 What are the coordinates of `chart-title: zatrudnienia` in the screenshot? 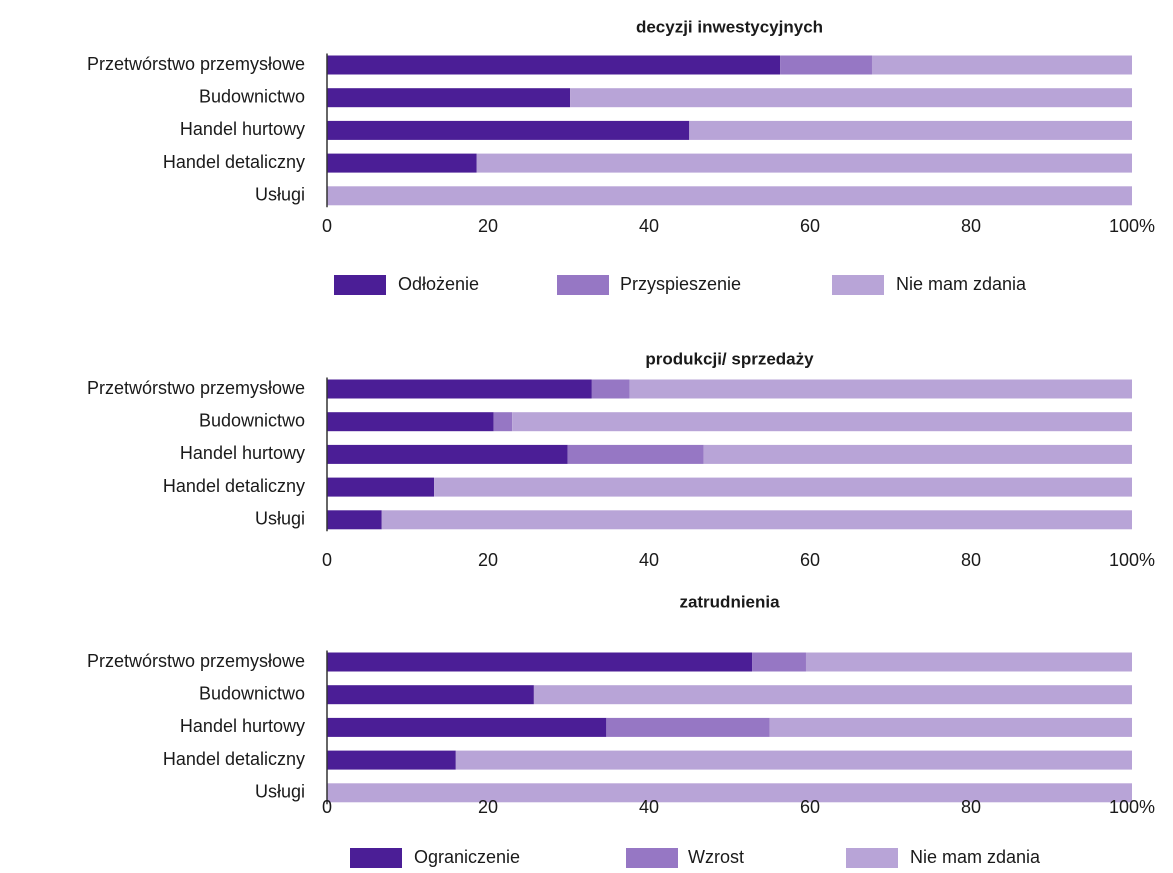 It's located at (729, 601).